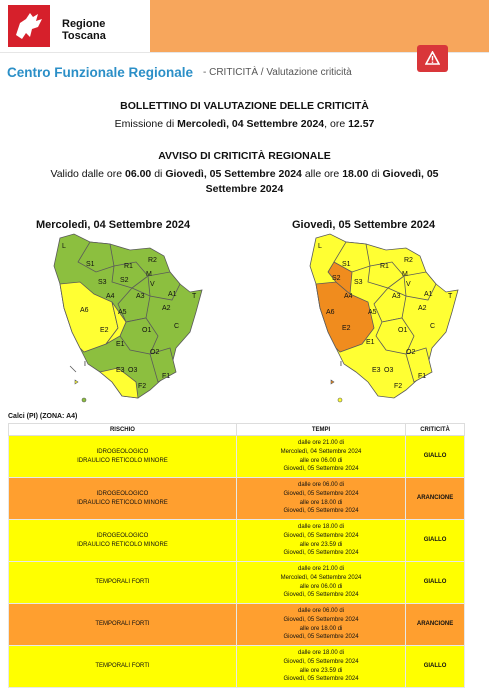  Describe the element at coordinates (158, 174) in the screenshot. I see `valid-di-1: di` at that location.